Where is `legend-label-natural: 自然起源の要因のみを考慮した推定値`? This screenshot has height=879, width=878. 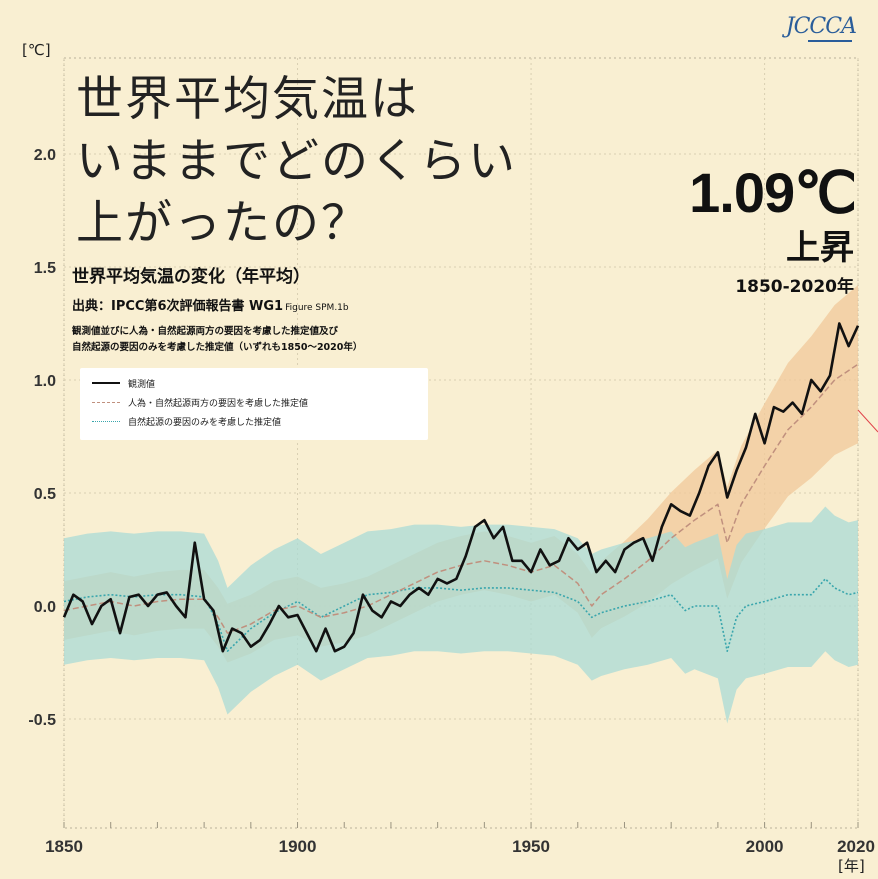
legend-label-natural: 自然起源の要因のみを考慮した推定値 is located at coordinates (205, 422).